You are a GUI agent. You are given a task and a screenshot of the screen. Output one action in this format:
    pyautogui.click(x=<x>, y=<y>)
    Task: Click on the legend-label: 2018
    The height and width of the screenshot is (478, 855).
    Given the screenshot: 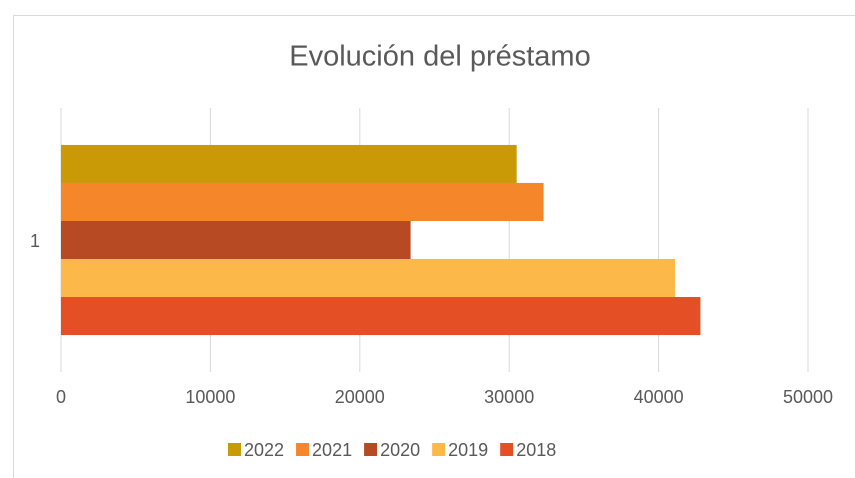 What is the action you would take?
    pyautogui.click(x=536, y=450)
    